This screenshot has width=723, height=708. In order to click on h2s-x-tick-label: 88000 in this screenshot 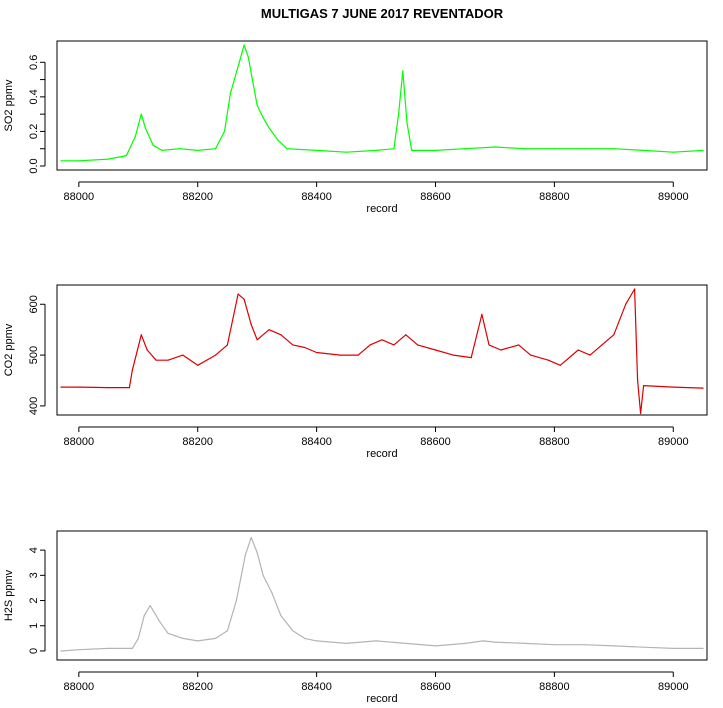, I will do `click(79, 687)`.